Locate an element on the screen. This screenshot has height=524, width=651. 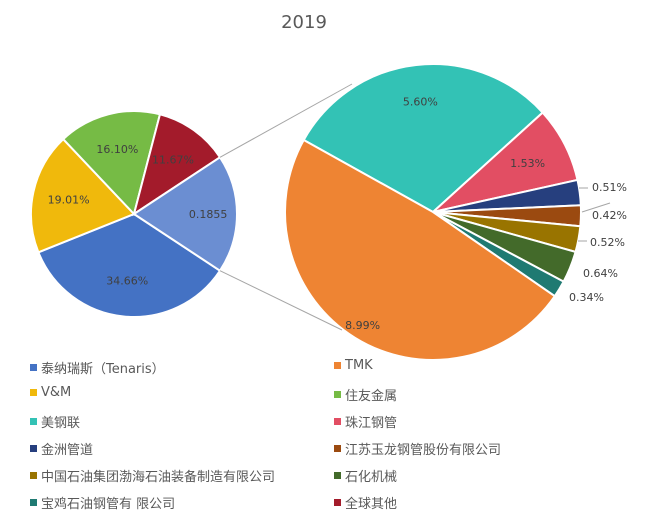
legend-entry: 珠江钢管 is located at coordinates (365, 421).